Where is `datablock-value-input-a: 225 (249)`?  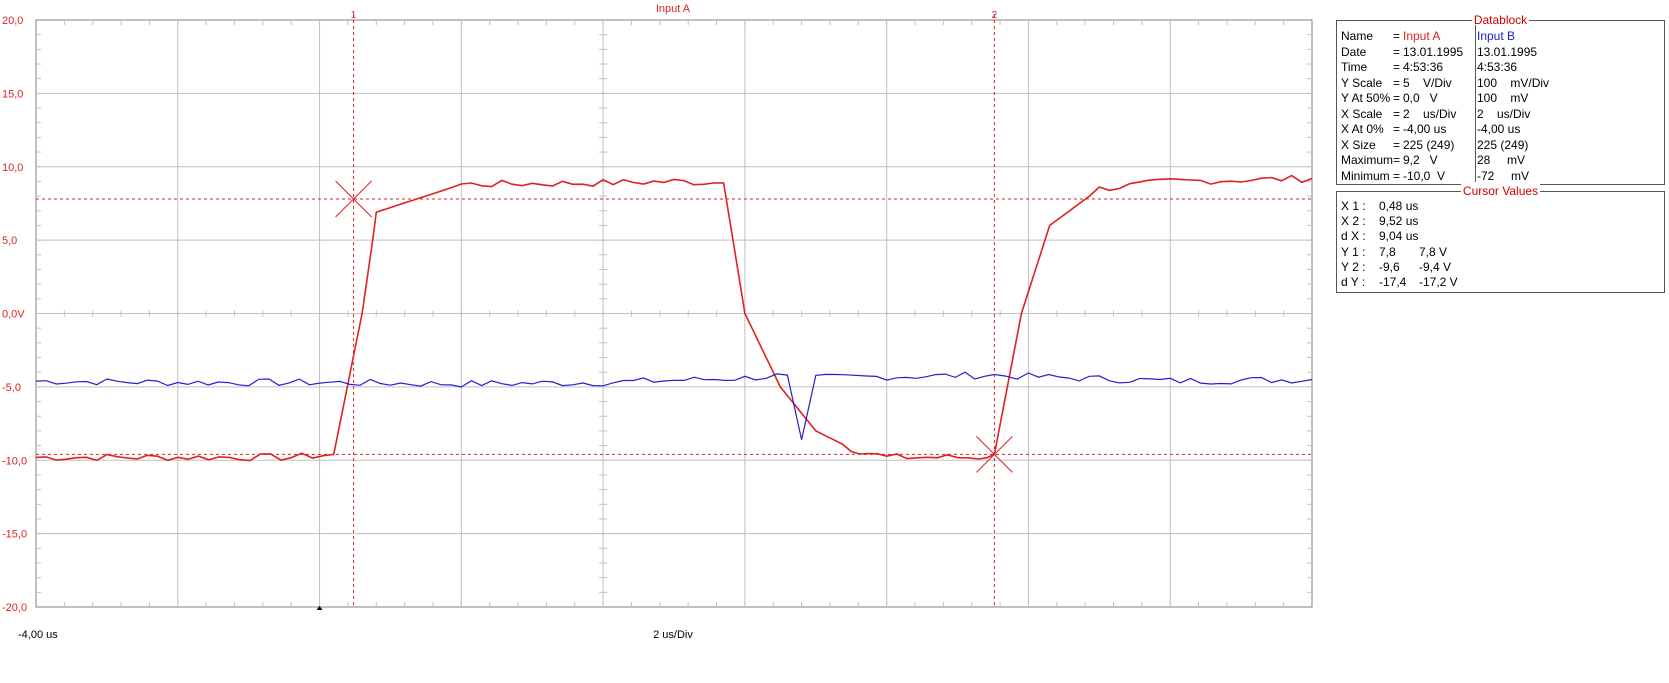
datablock-value-input-a: 225 (249) is located at coordinates (1429, 144).